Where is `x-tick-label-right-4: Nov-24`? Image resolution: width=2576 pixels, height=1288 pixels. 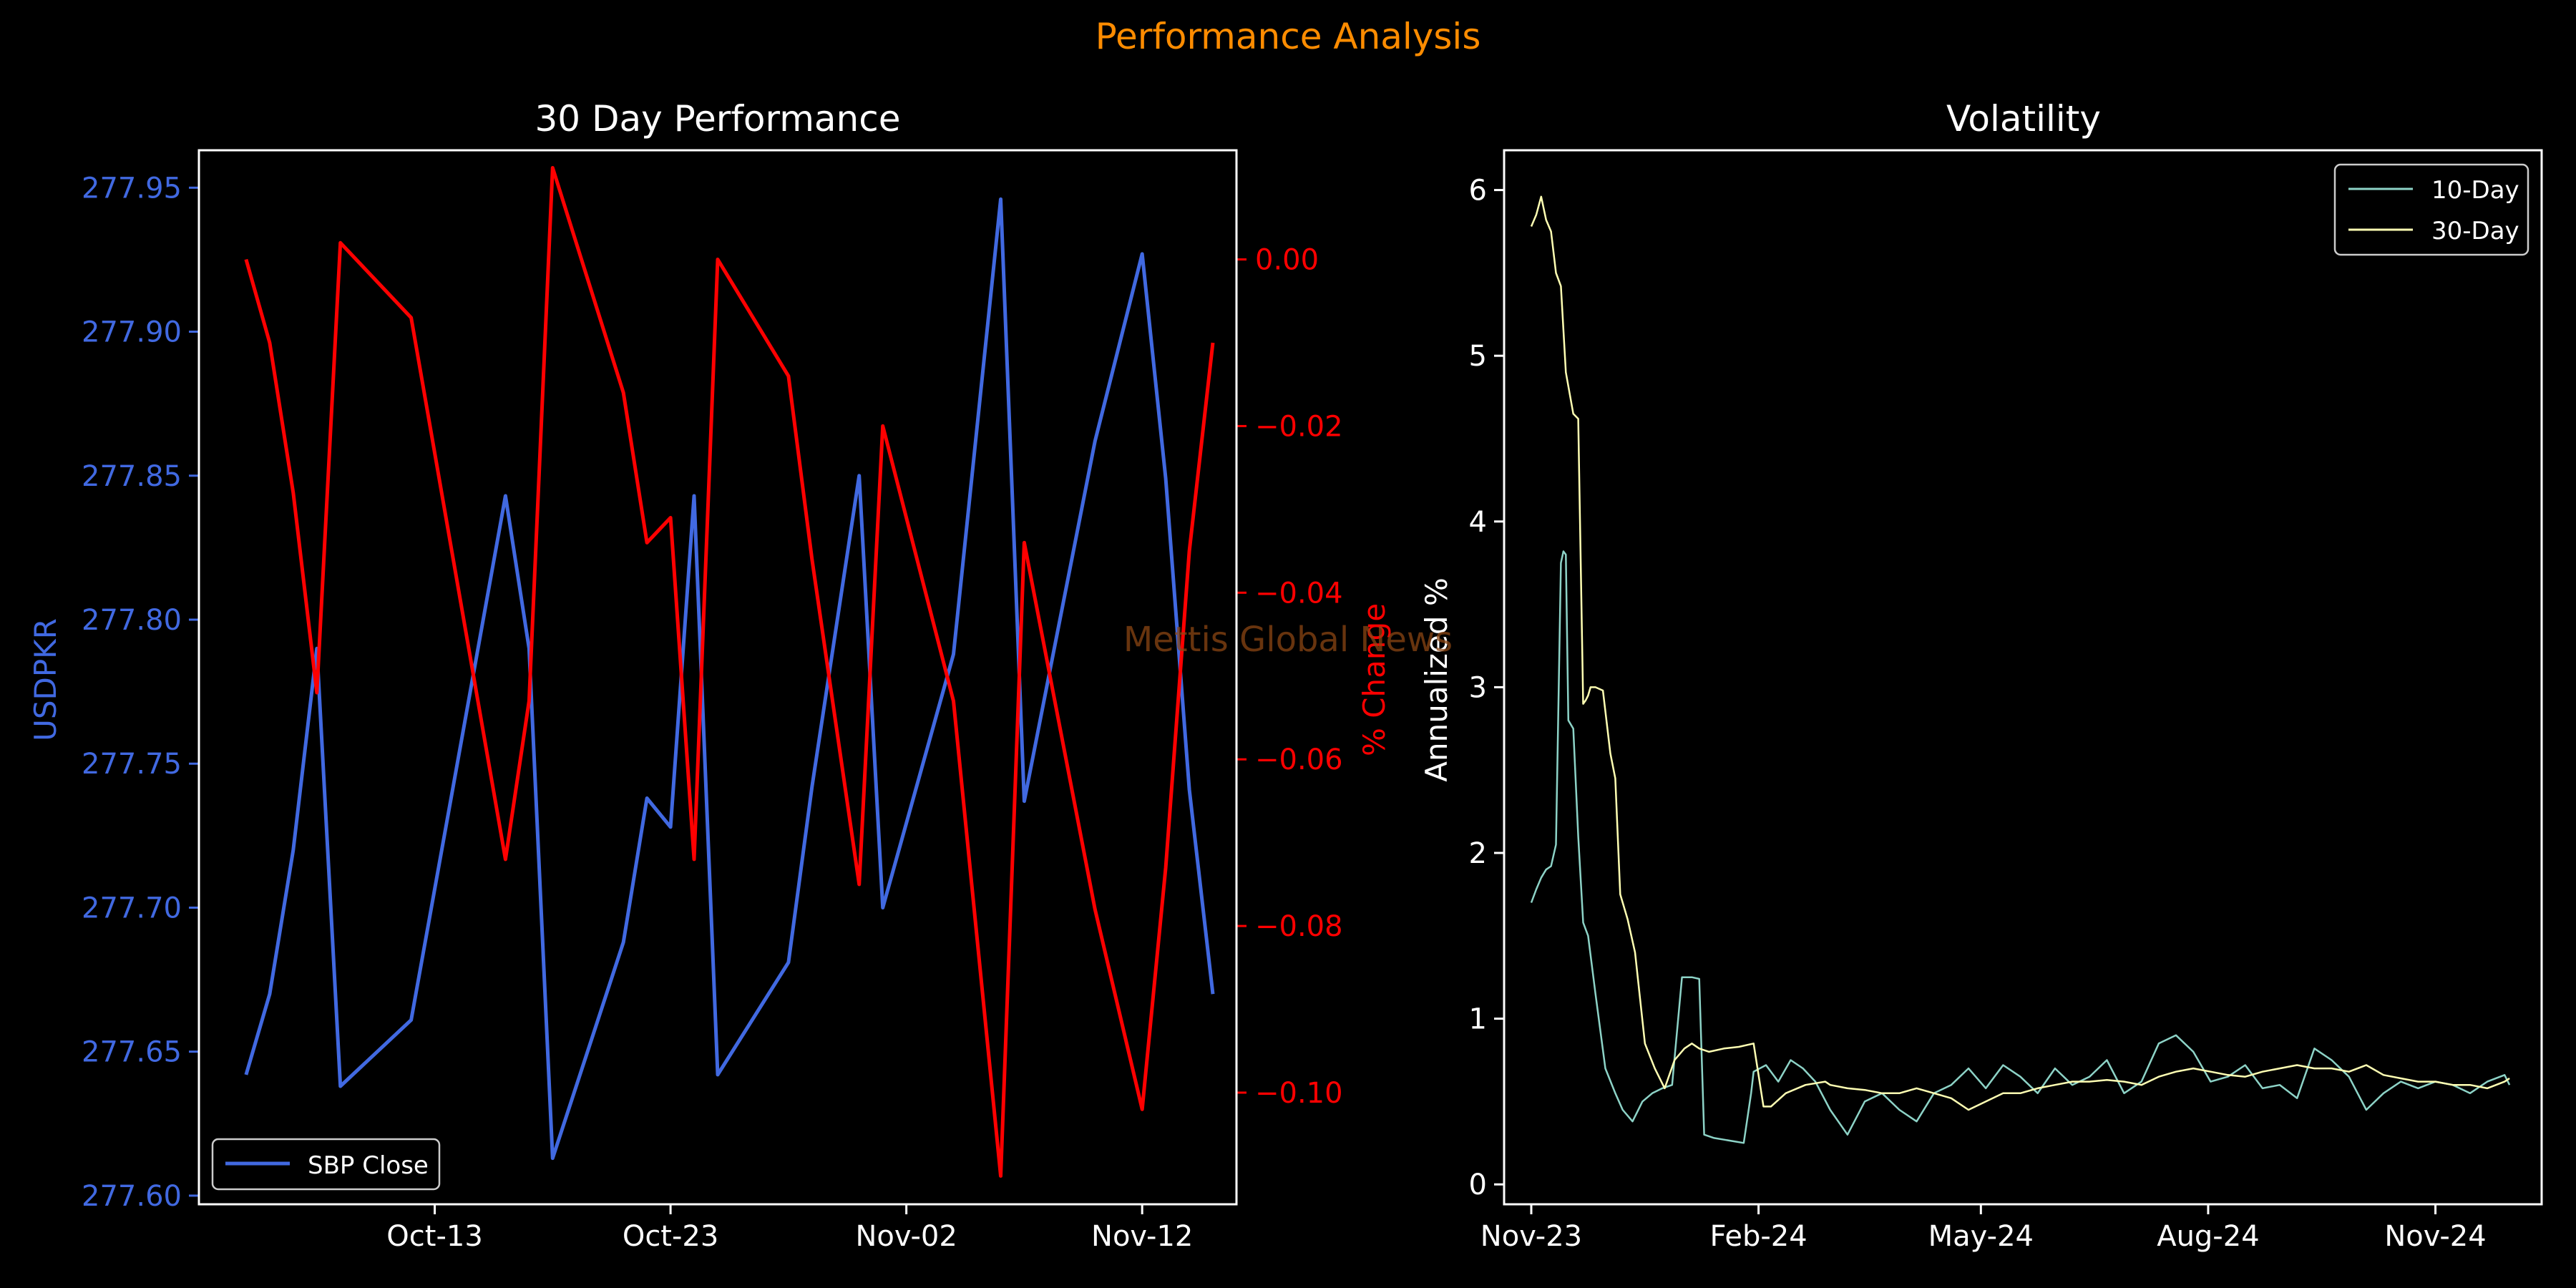
x-tick-label-right-4: Nov-24 is located at coordinates (2435, 1236).